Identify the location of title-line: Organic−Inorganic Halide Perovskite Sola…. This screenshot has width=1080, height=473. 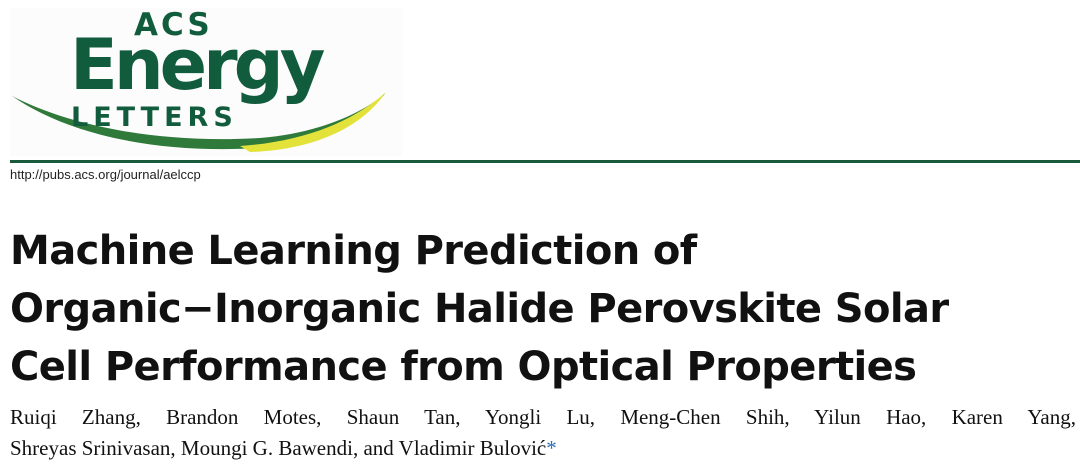
(479, 309).